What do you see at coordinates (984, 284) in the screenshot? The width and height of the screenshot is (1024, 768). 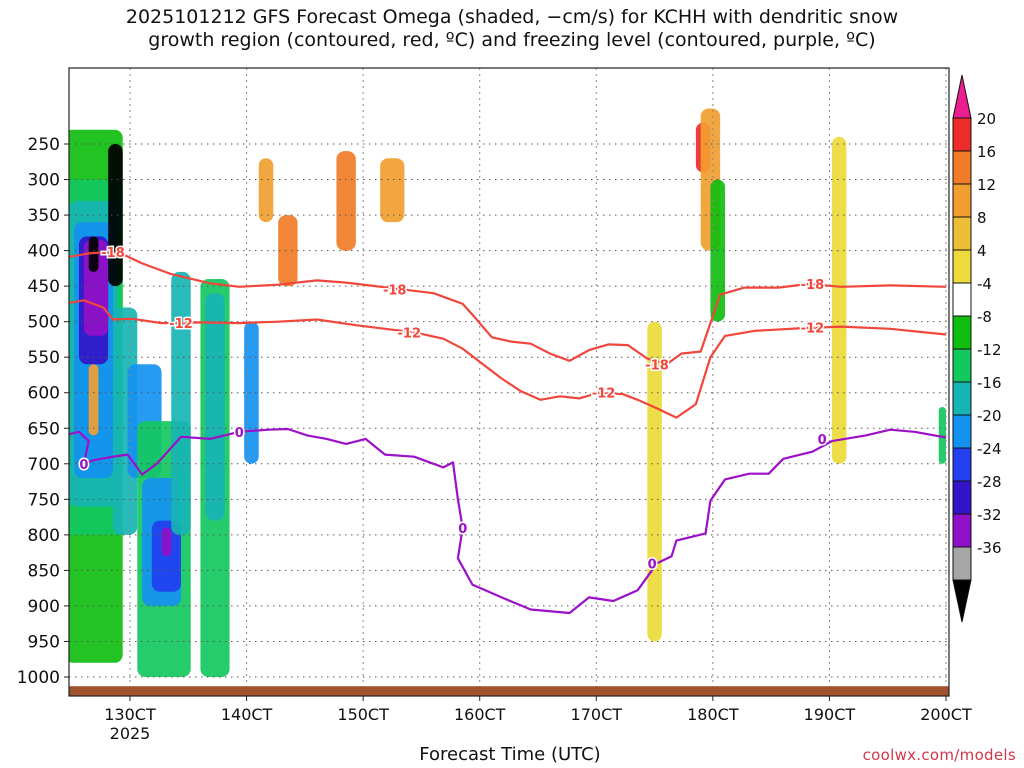 I see `colorbar-label: -4` at bounding box center [984, 284].